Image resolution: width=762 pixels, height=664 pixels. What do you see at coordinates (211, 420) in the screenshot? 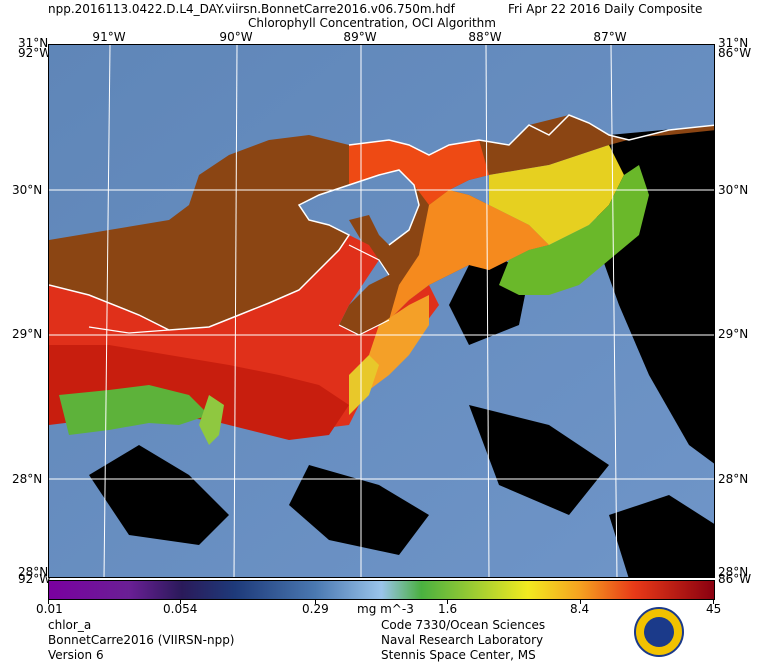
I see `chl-green-plume` at bounding box center [211, 420].